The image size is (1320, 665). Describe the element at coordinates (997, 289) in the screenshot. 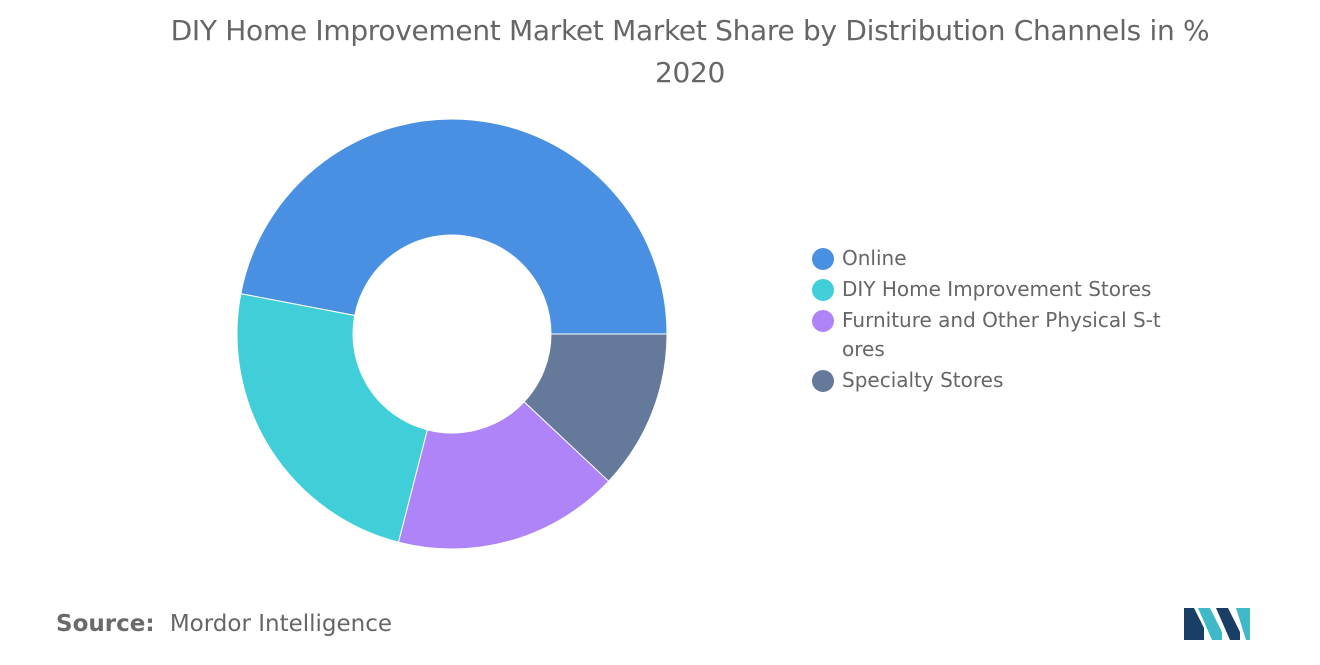

I see `legend-label-diy-home-improvement-stores: DIY Home Improvement Stores` at that location.